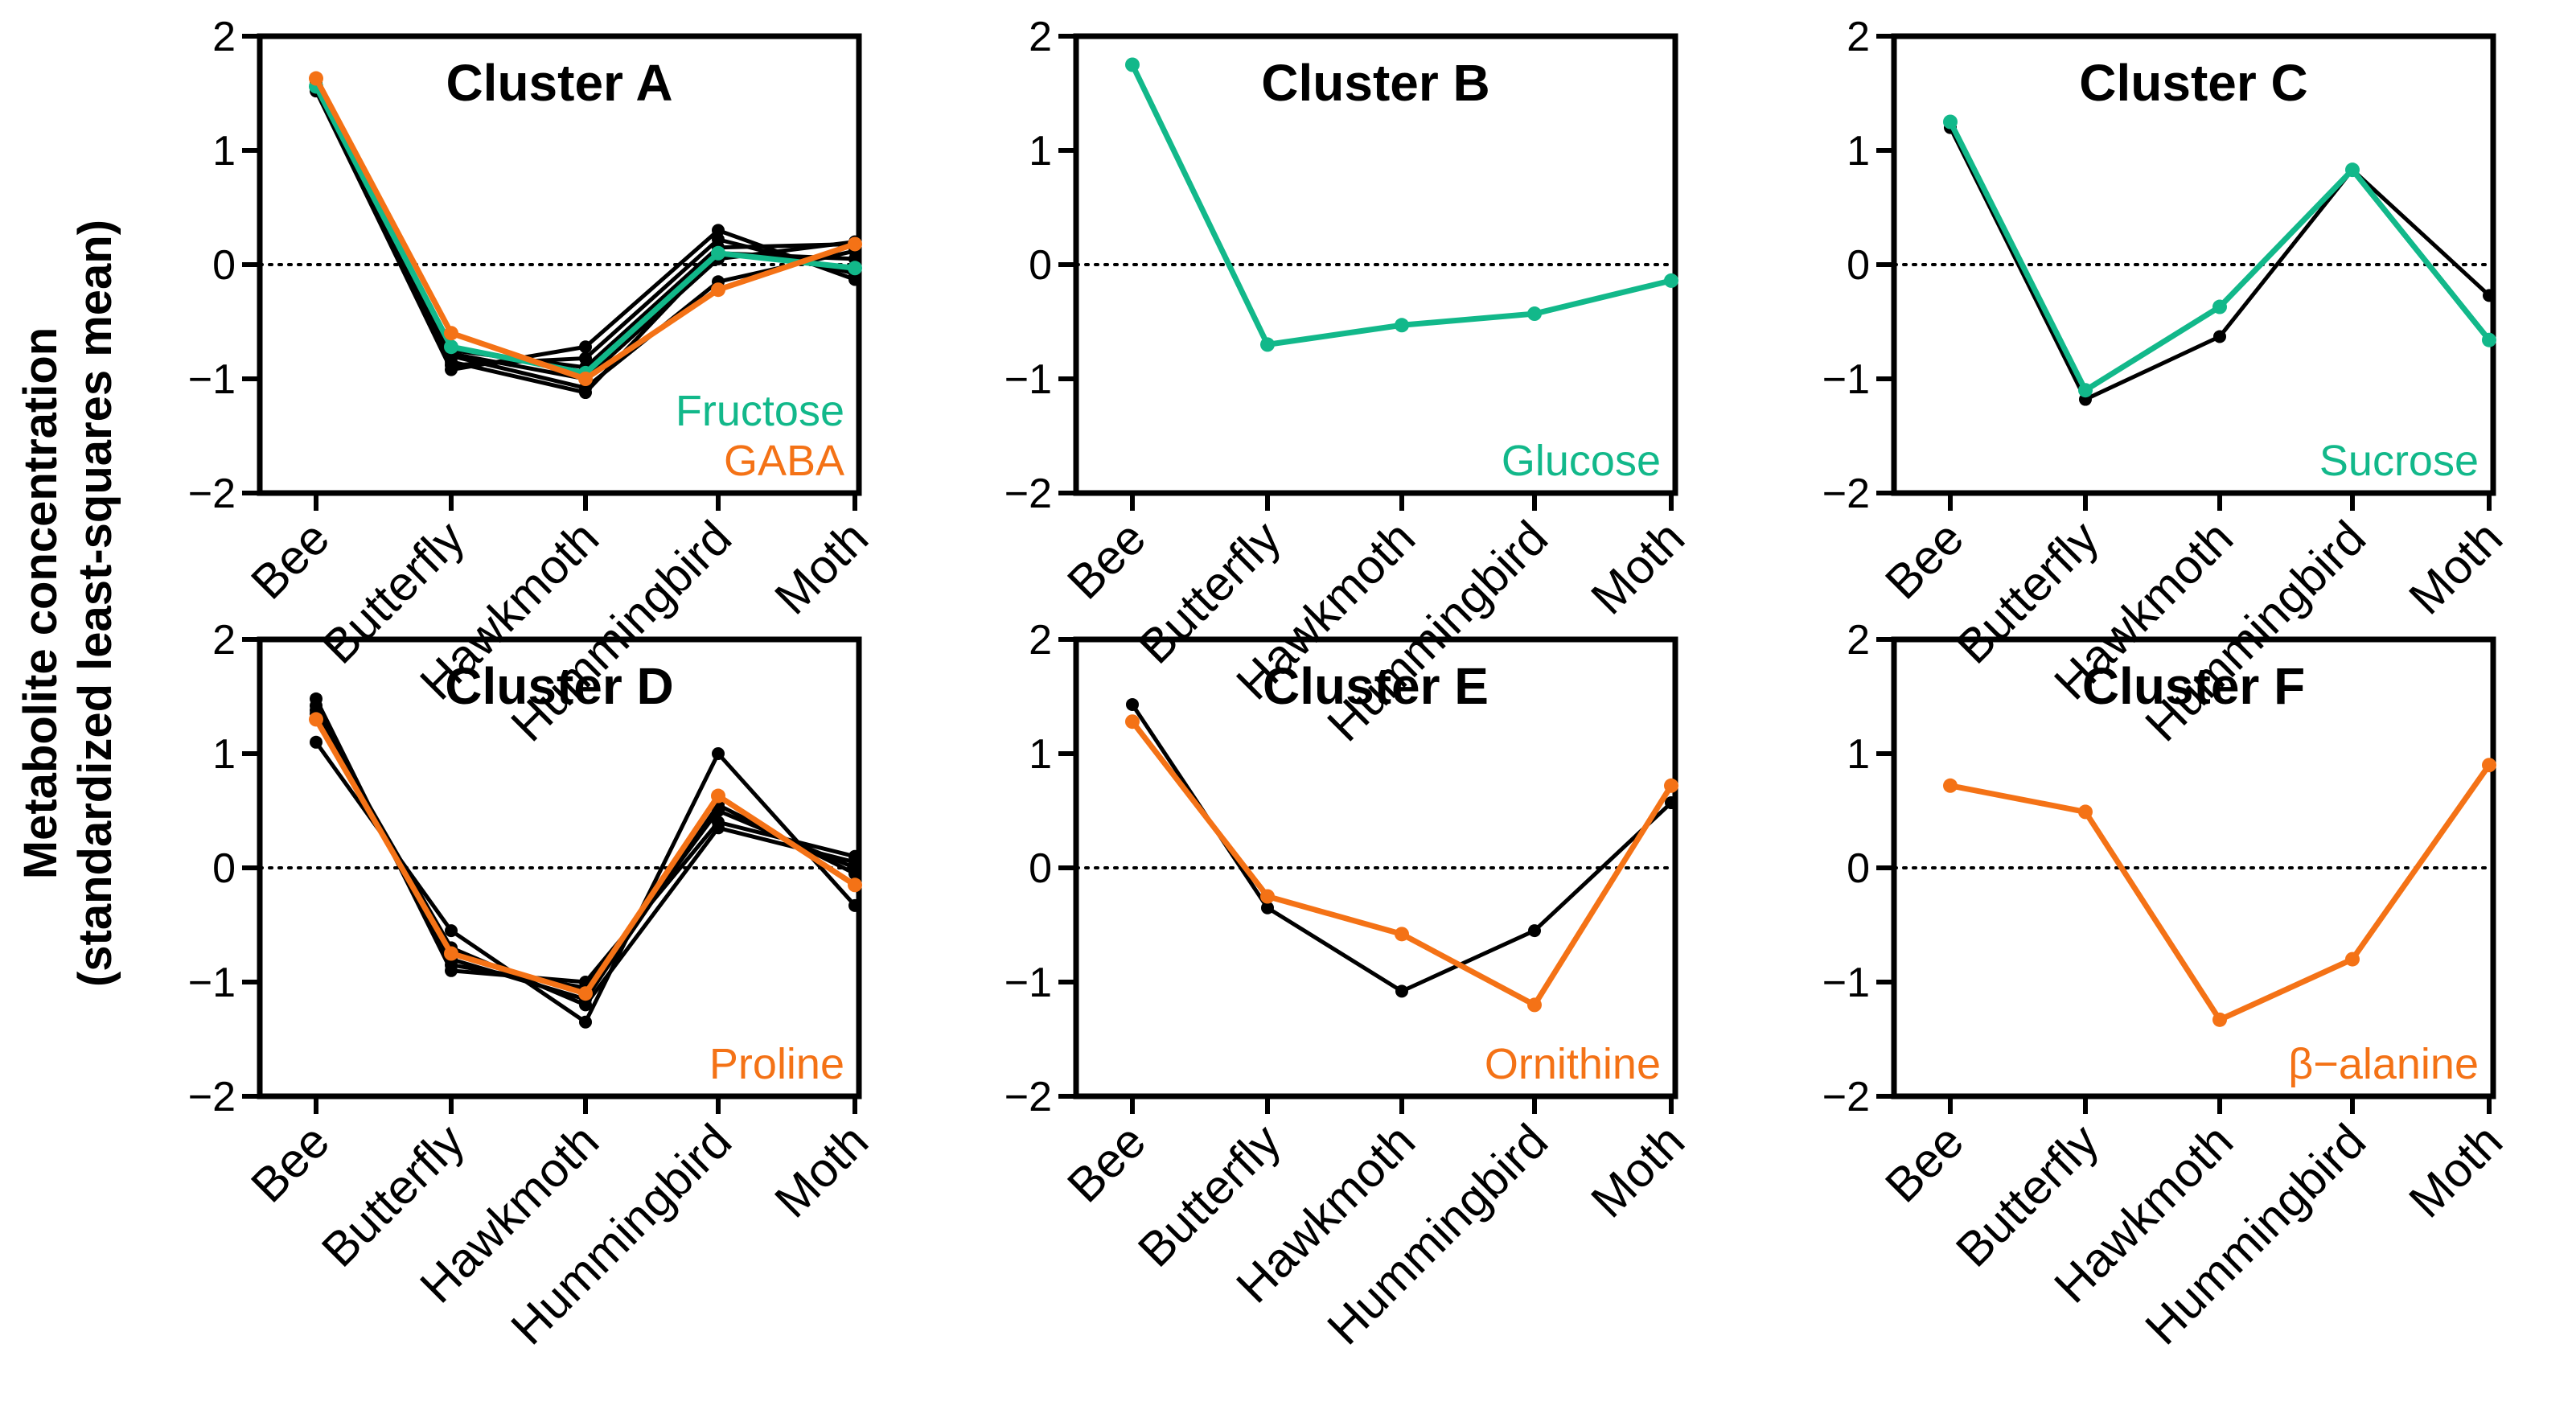 The width and height of the screenshot is (2576, 1418). Describe the element at coordinates (2399, 461) in the screenshot. I see `legend-label: Sucrose` at that location.